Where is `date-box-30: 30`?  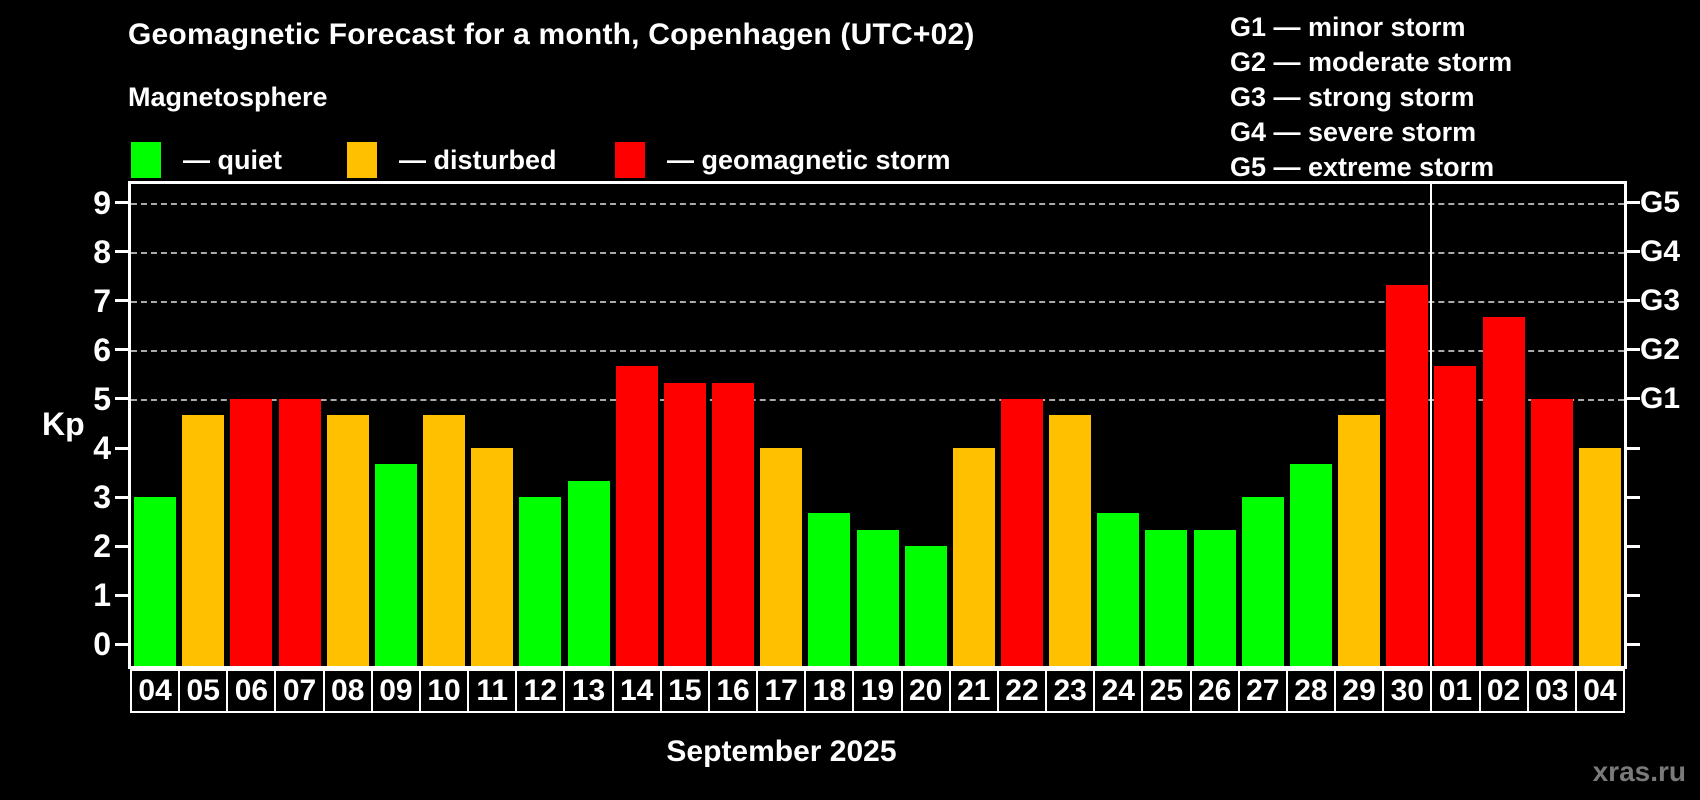
date-box-30: 30 is located at coordinates (1407, 691).